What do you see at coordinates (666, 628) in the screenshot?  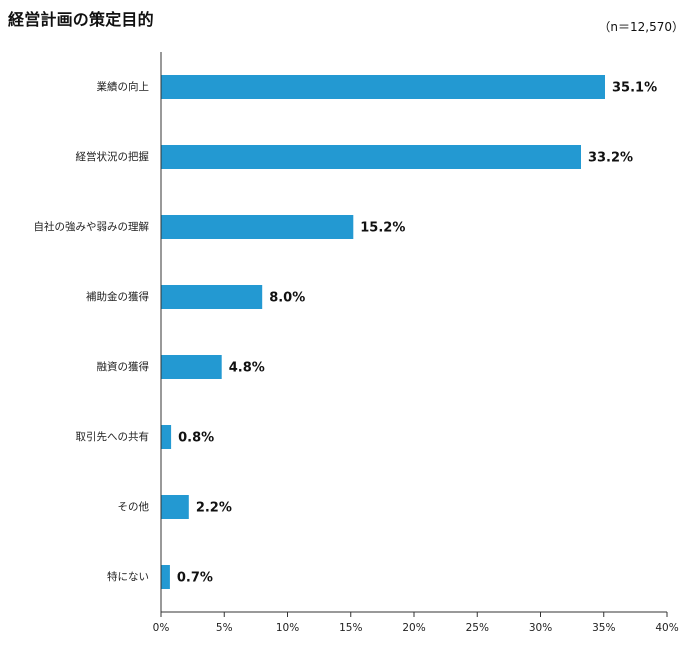 I see `x-tick-label-8: 40%` at bounding box center [666, 628].